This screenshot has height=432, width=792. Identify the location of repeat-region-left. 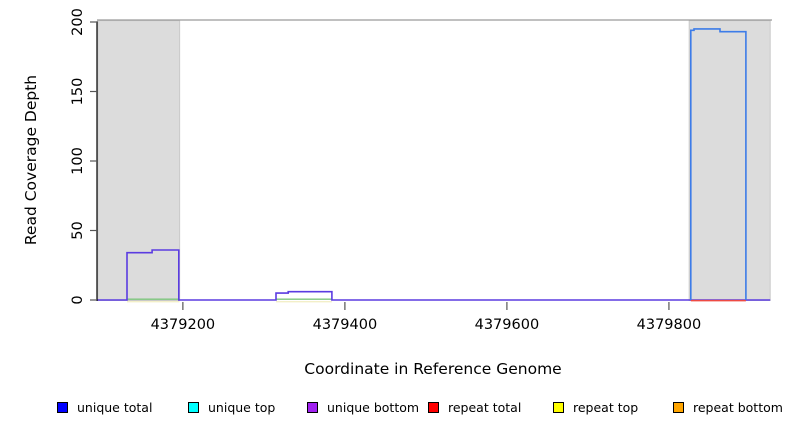
(139, 160).